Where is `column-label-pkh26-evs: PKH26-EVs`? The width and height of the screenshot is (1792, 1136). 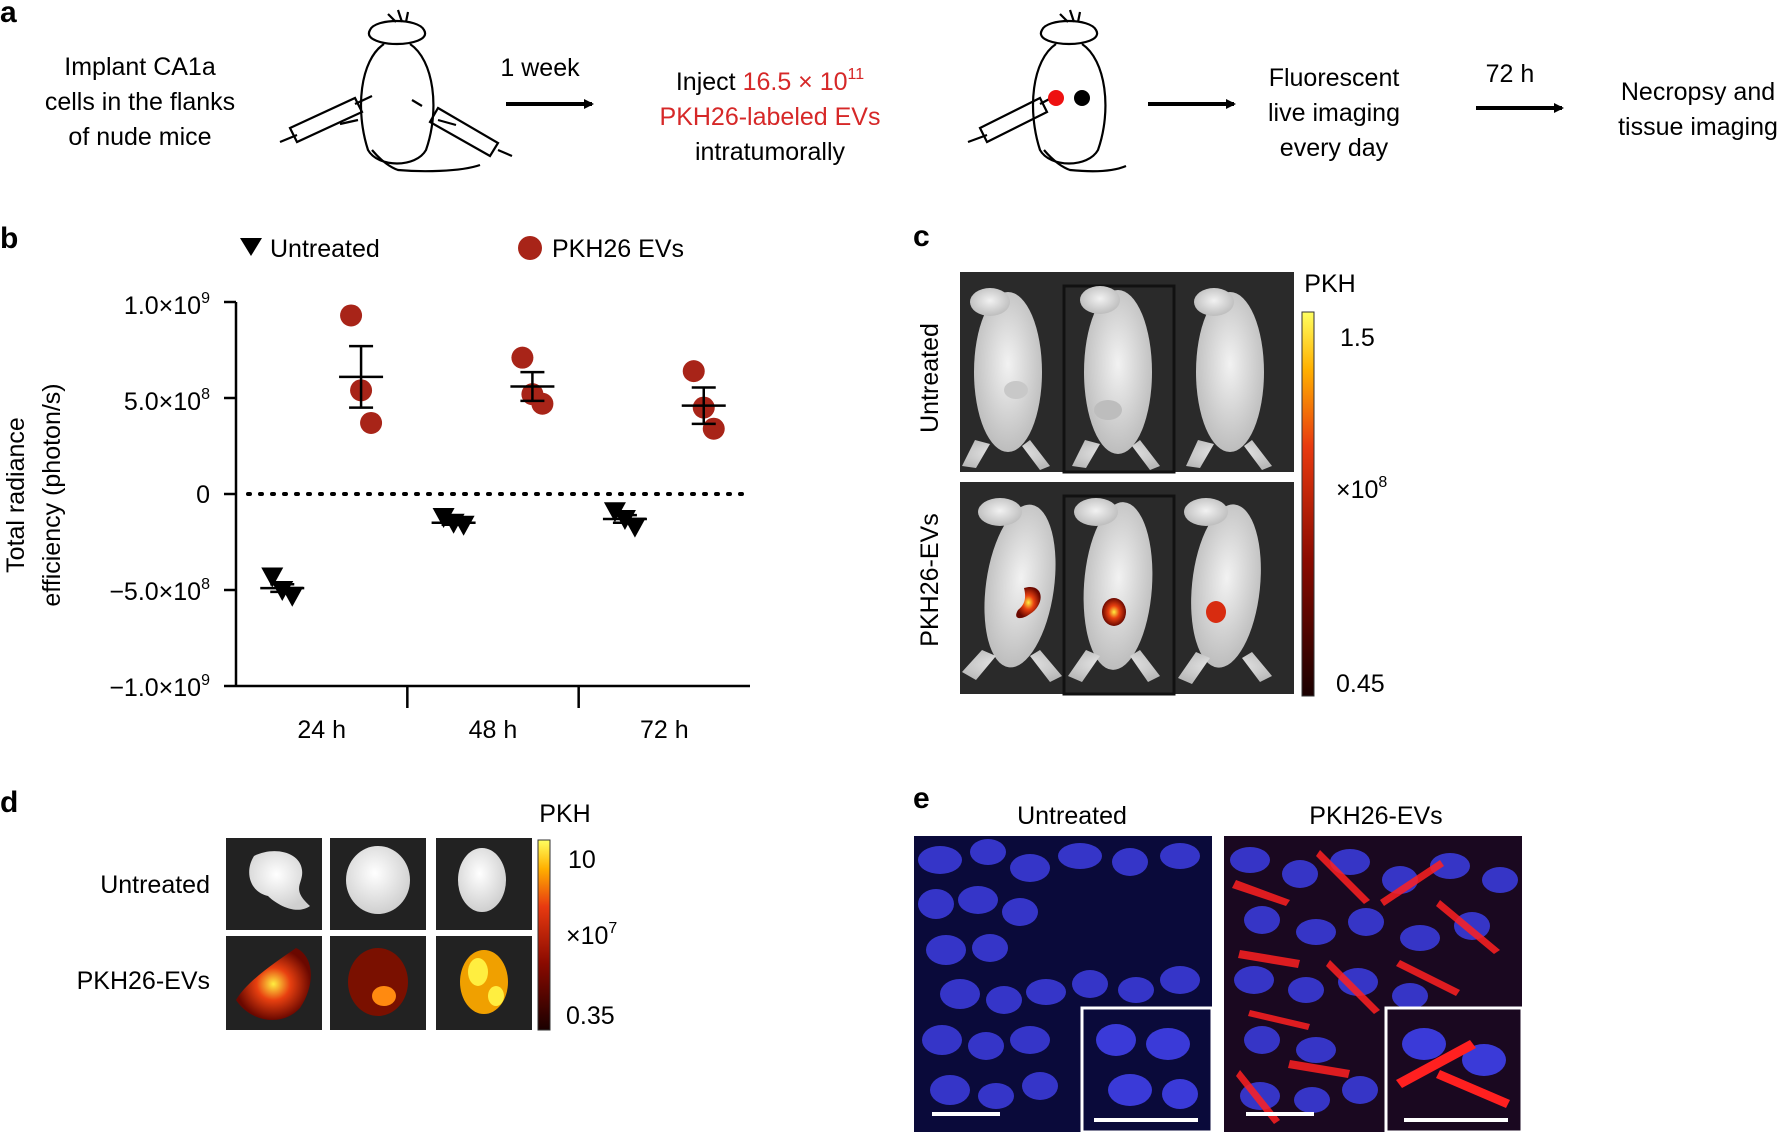
column-label-pkh26-evs: PKH26-EVs is located at coordinates (1375, 816).